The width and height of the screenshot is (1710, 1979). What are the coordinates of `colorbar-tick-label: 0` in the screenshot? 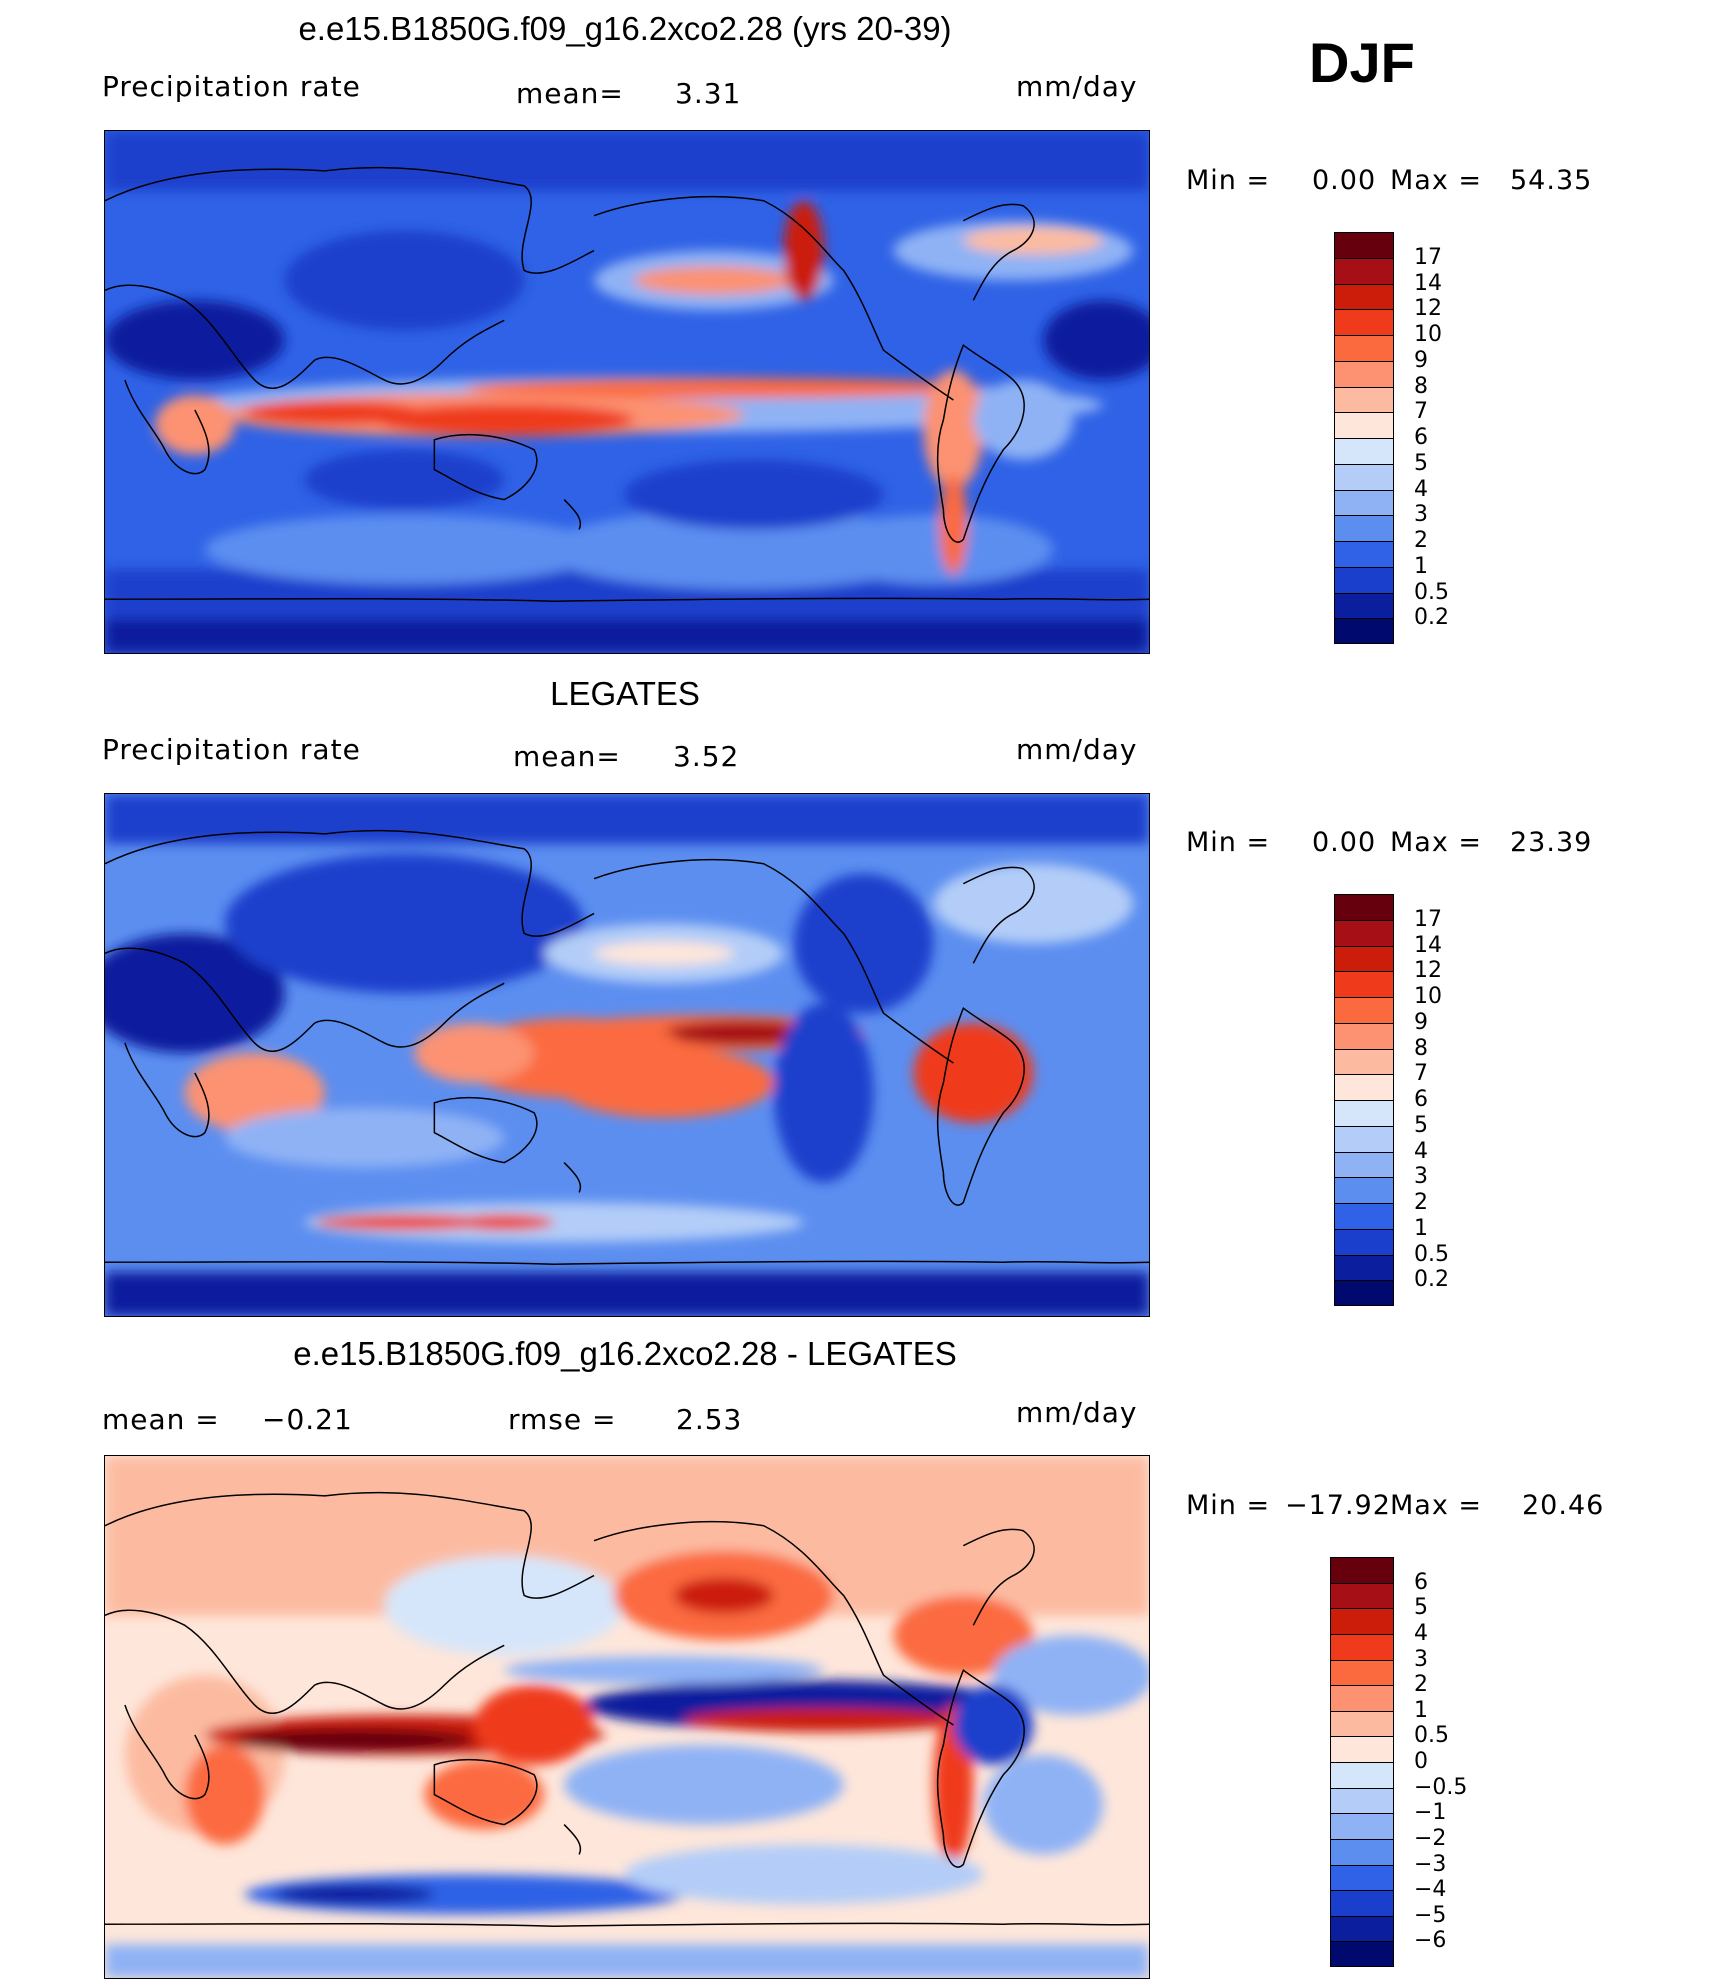 It's located at (1421, 1761).